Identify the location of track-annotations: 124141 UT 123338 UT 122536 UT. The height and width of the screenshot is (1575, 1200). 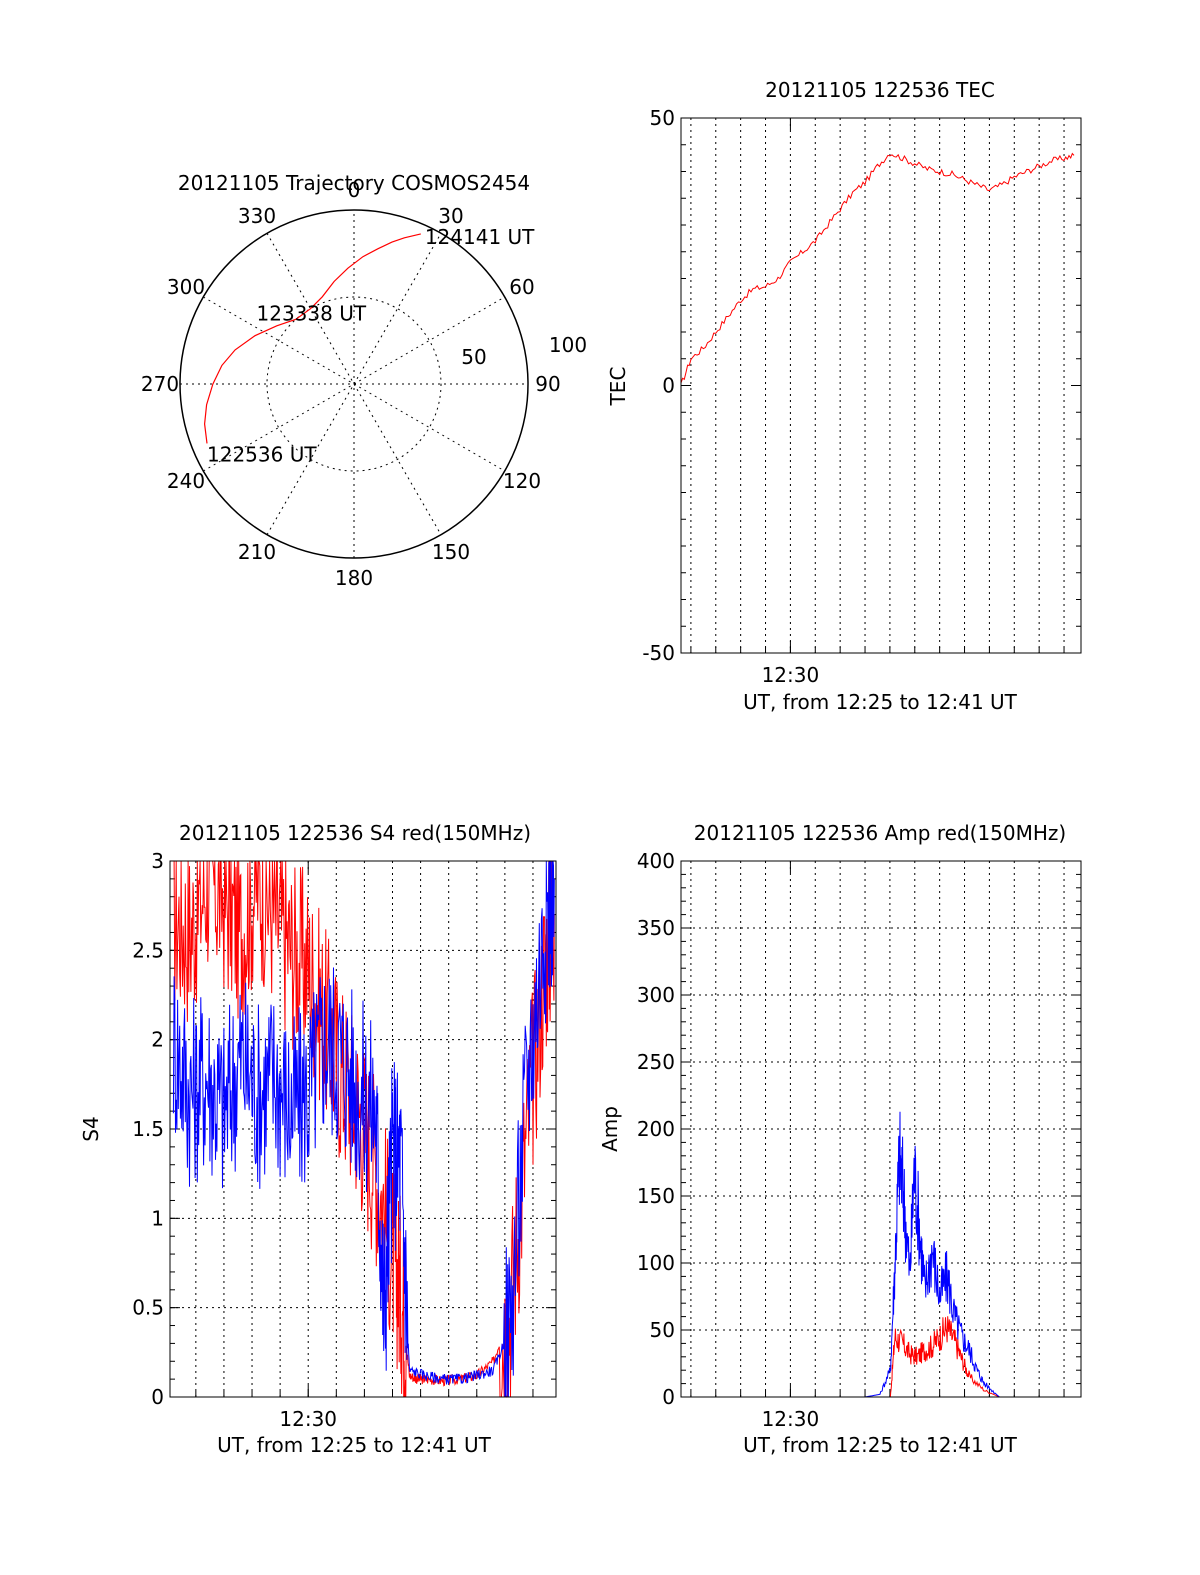
(371, 346).